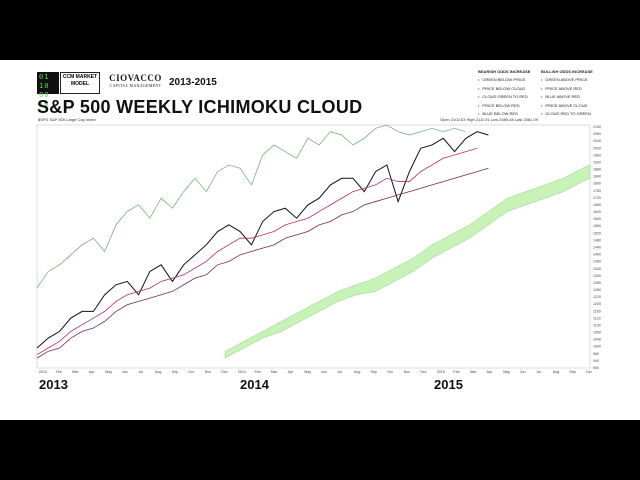 This screenshot has height=480, width=640. I want to click on bullish-item: BLUE ABOVE RED, so click(567, 96).